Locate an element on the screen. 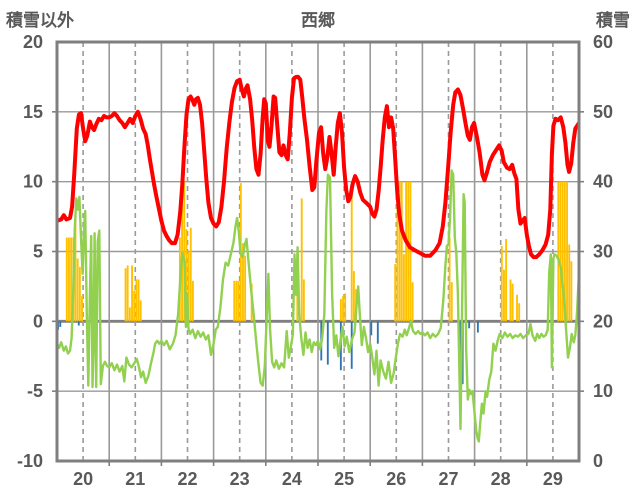 This screenshot has width=636, height=501. right-axis-tick-label: 30 is located at coordinates (603, 252).